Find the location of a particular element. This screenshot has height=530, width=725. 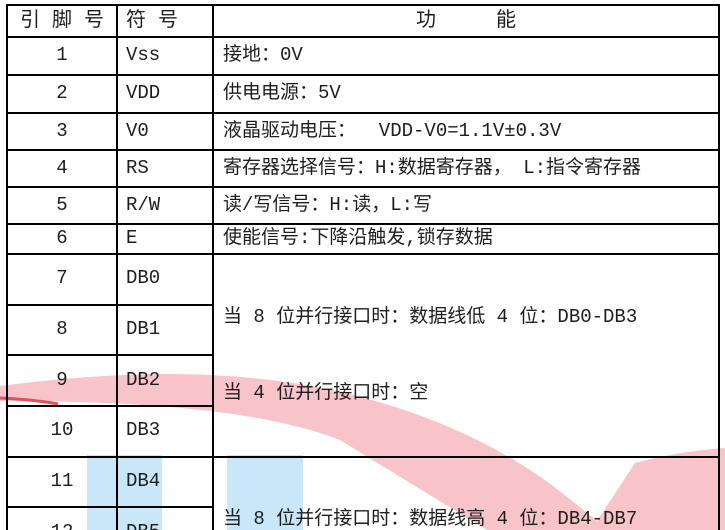

table-row: 6 E 使能信号:下降沿触发,锁存数据 is located at coordinates (363, 239).